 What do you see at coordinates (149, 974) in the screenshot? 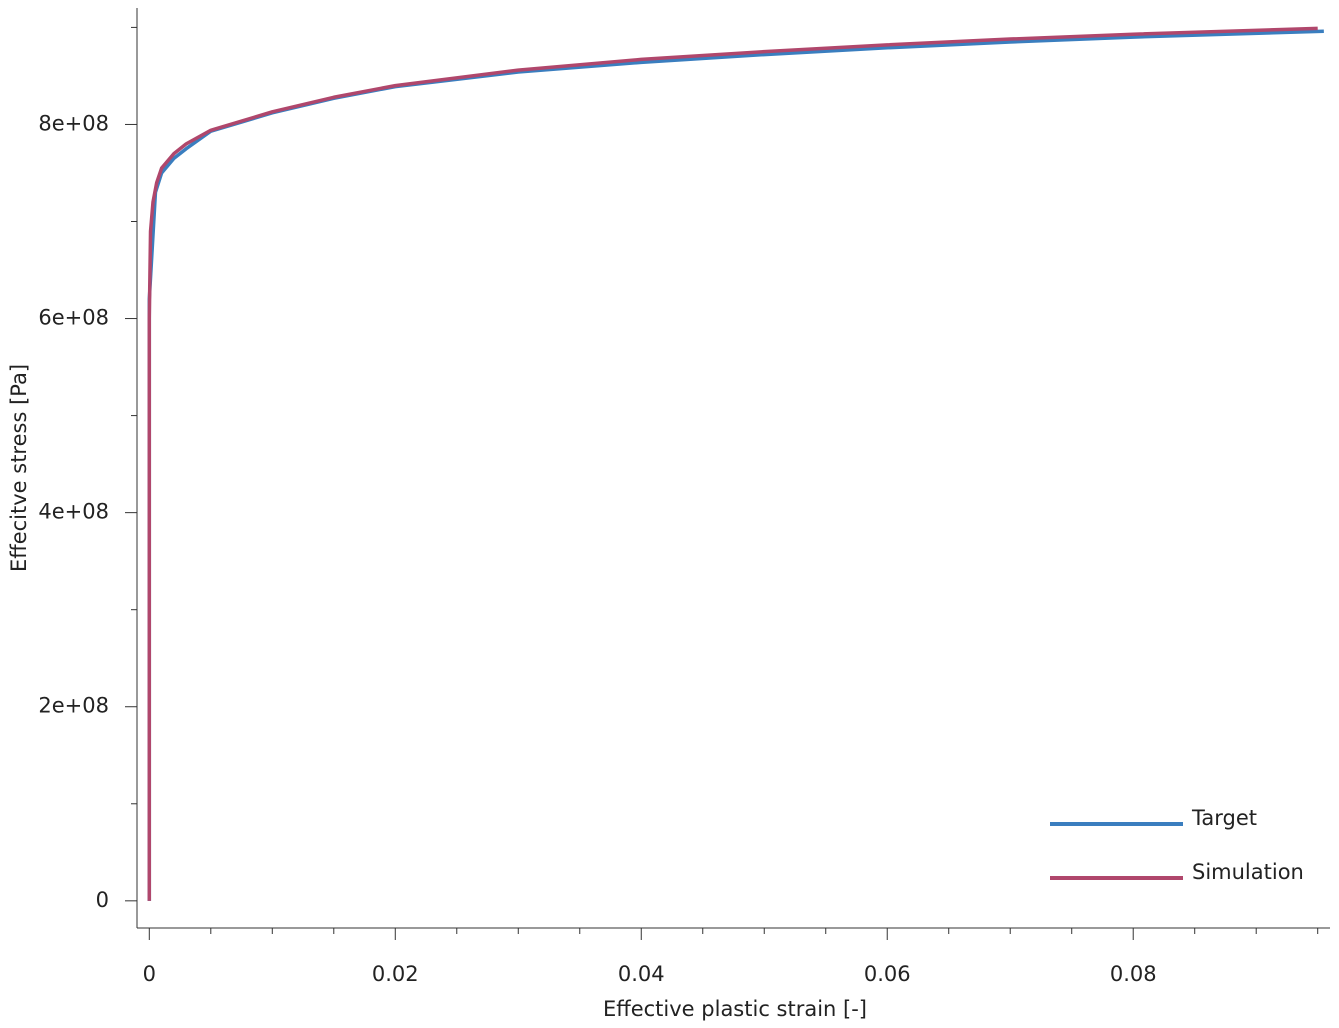
I see `x-tick-label: 0` at bounding box center [149, 974].